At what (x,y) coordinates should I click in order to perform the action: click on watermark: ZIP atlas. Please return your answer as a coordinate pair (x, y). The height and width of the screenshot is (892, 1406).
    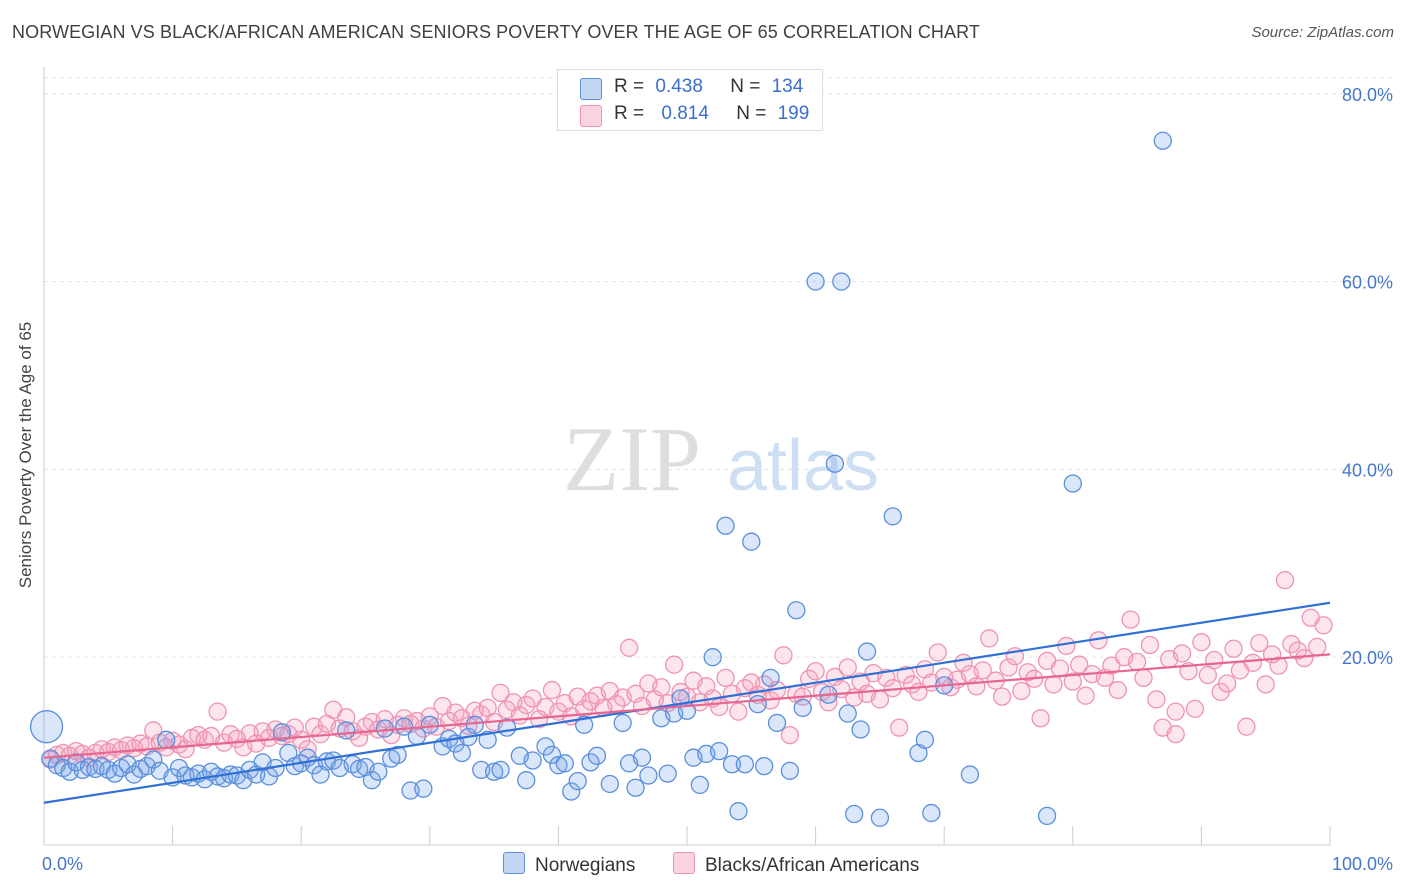
    Looking at the image, I should click on (721, 459).